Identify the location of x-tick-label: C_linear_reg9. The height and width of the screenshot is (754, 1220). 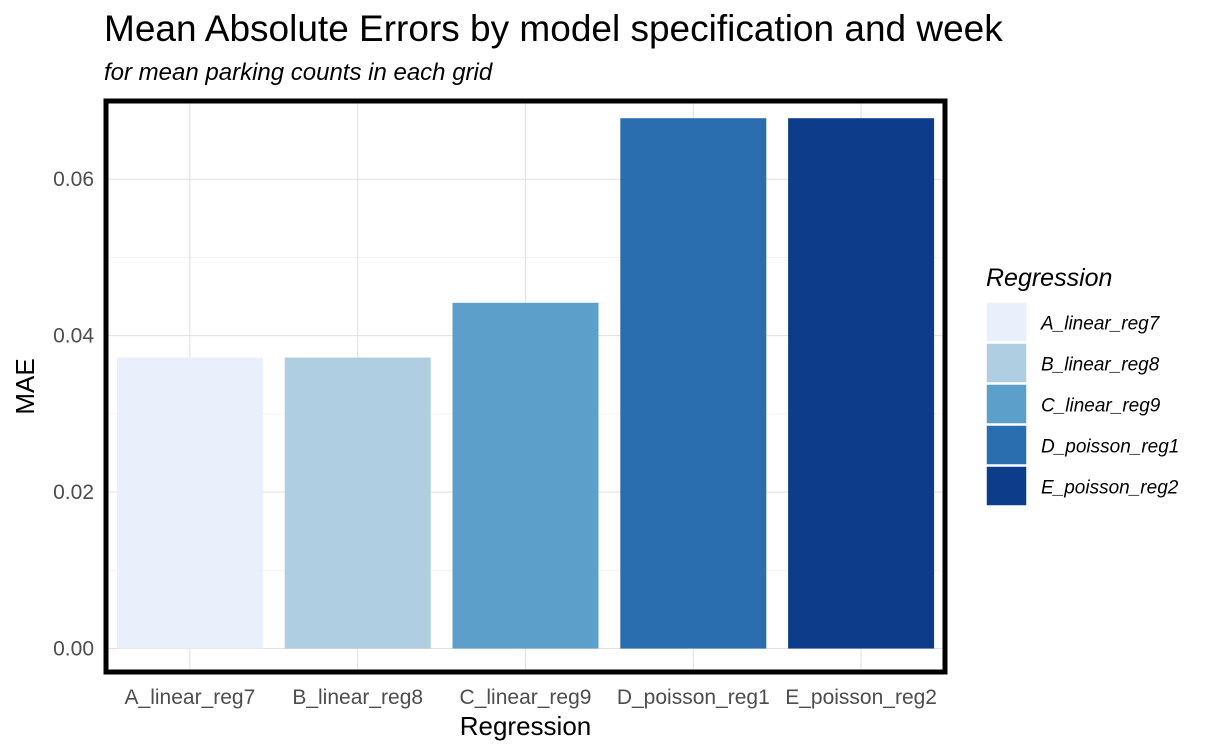
(526, 697).